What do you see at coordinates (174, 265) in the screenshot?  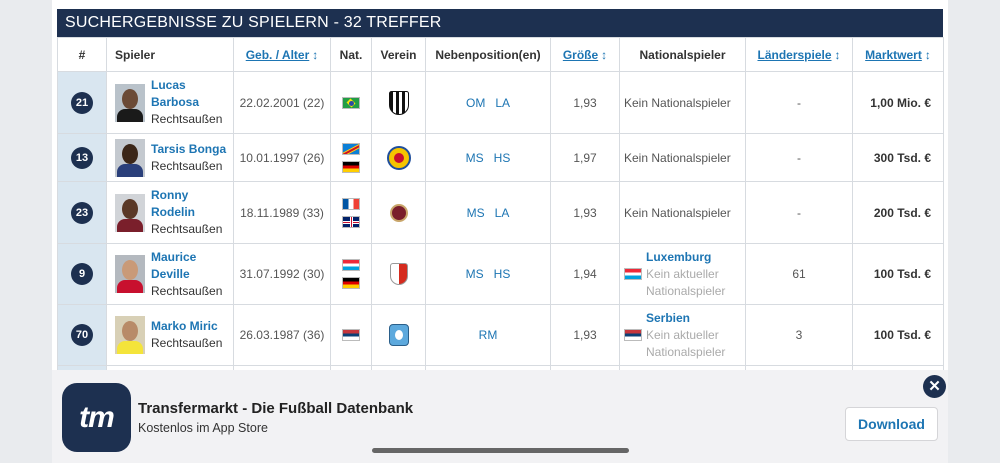 I see `player-name-link: Maurice Deville` at bounding box center [174, 265].